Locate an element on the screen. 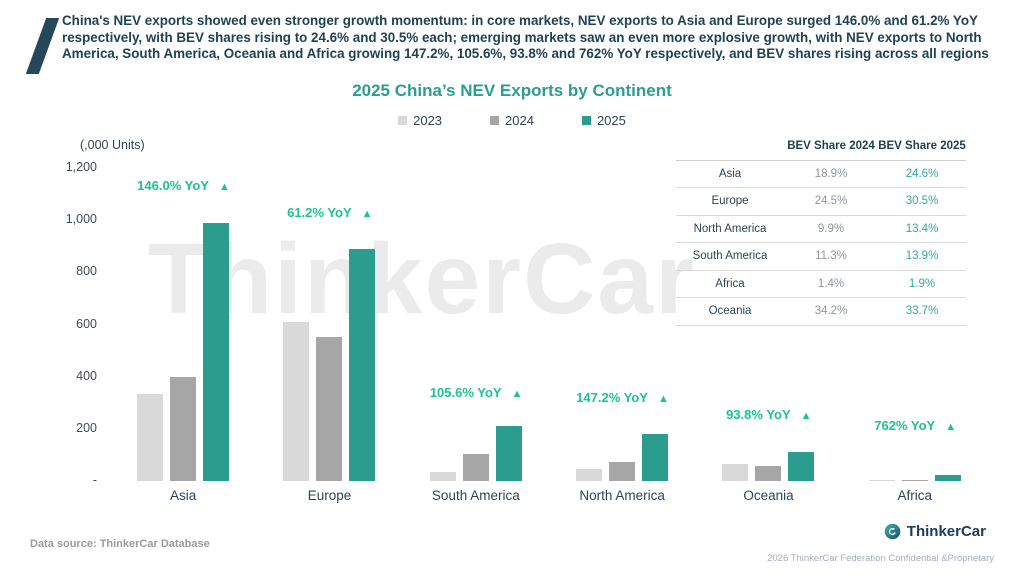  y-axis-tick: 800 is located at coordinates (86, 271).